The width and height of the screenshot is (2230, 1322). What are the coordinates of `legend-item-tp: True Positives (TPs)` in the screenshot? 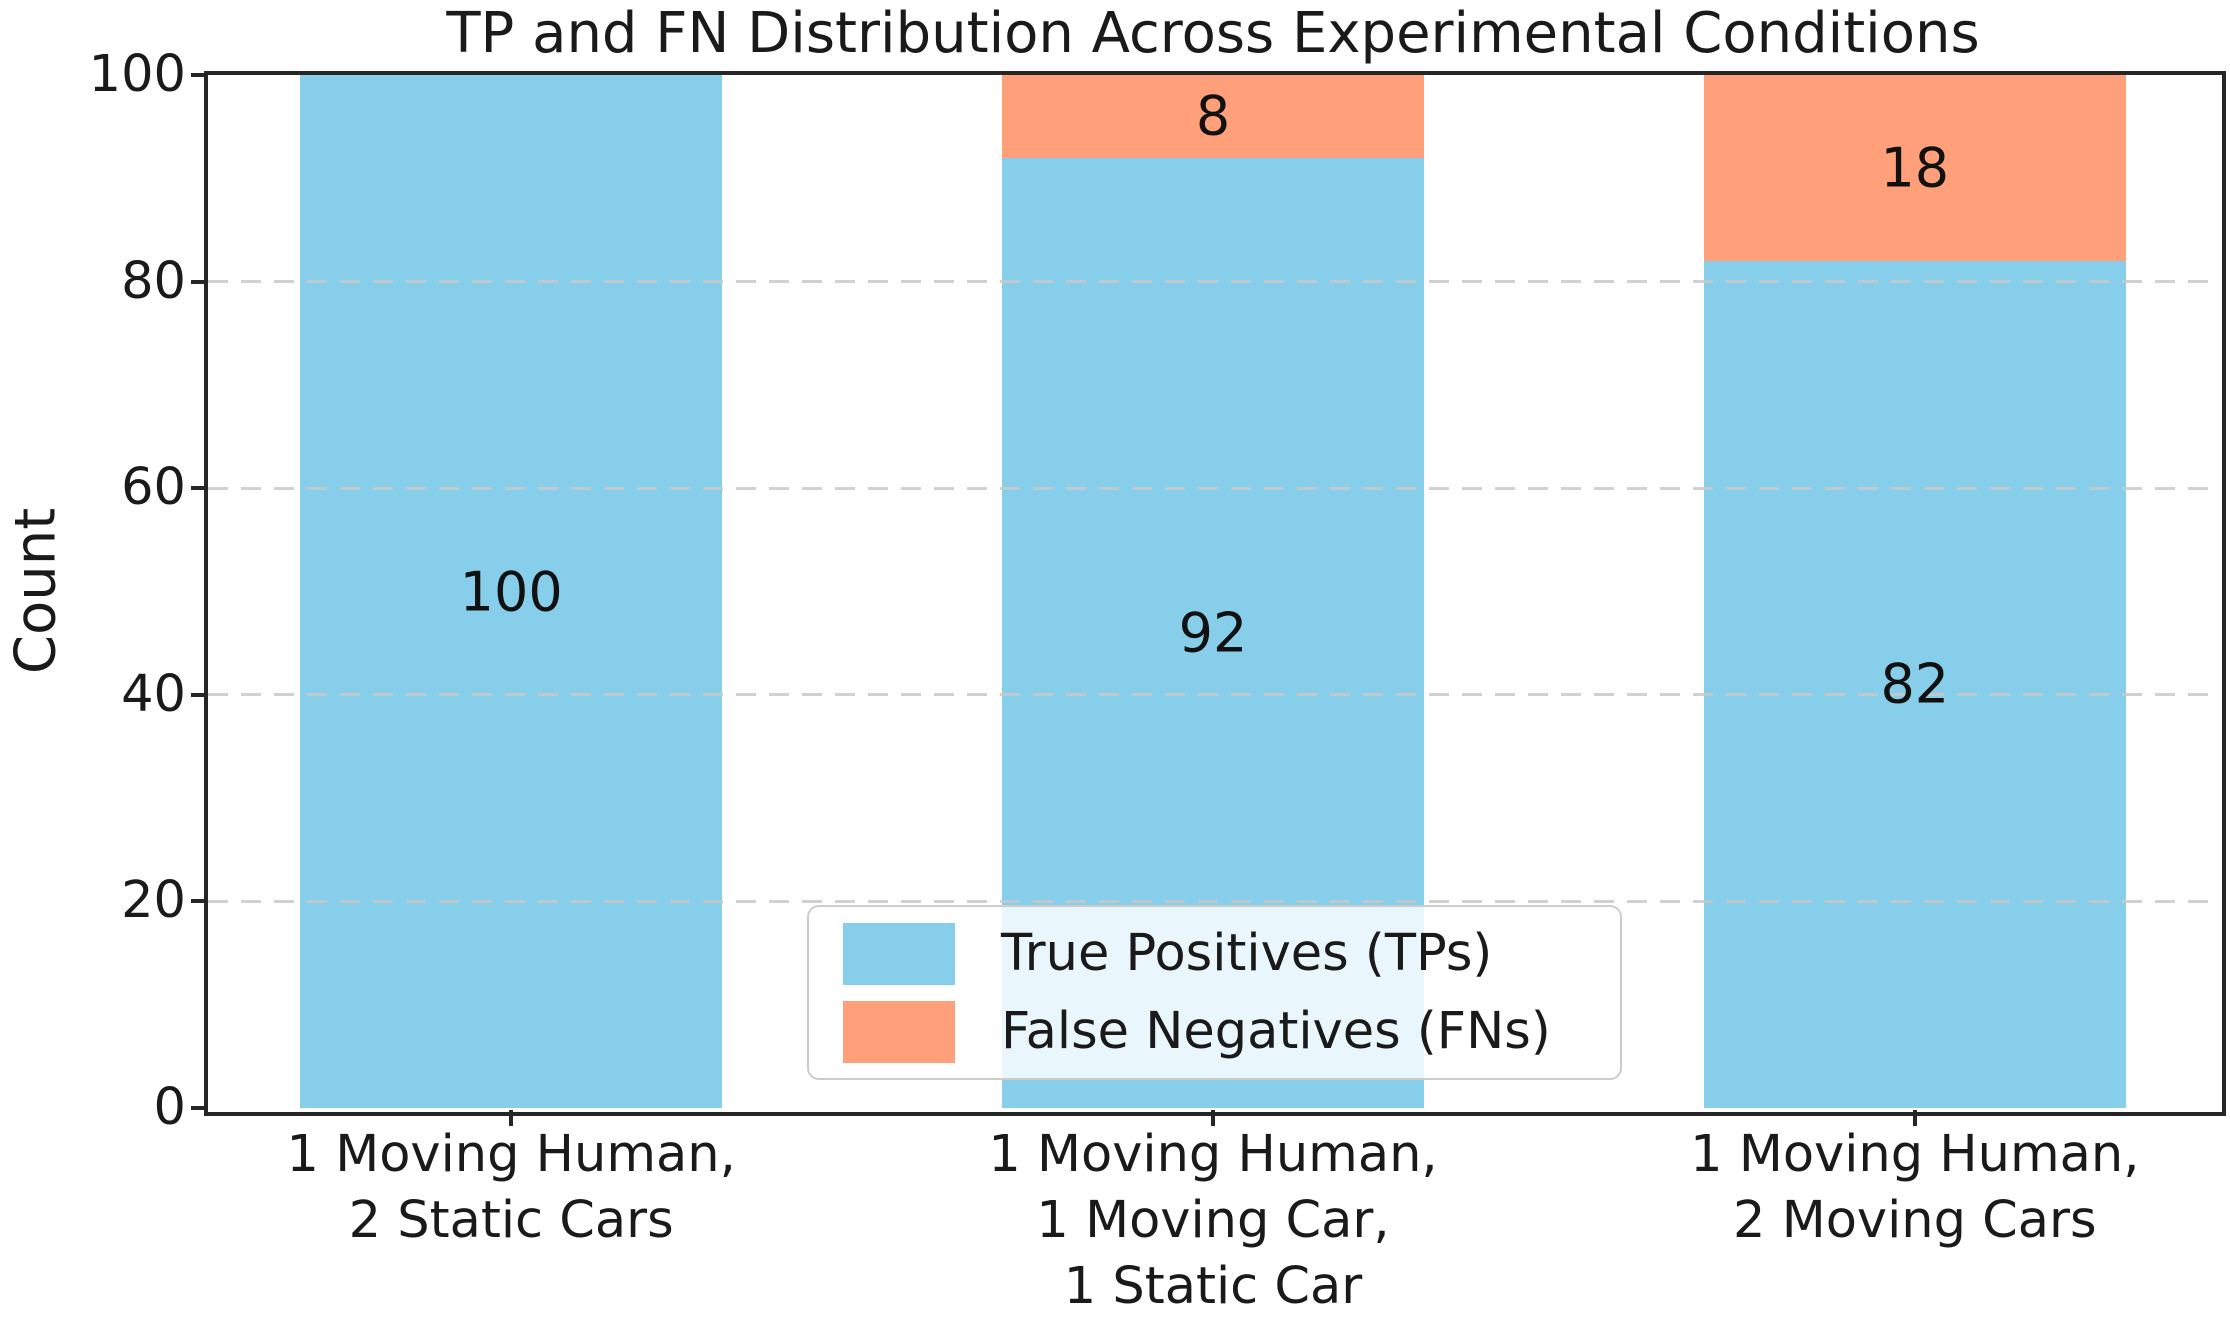 It's located at (1214, 953).